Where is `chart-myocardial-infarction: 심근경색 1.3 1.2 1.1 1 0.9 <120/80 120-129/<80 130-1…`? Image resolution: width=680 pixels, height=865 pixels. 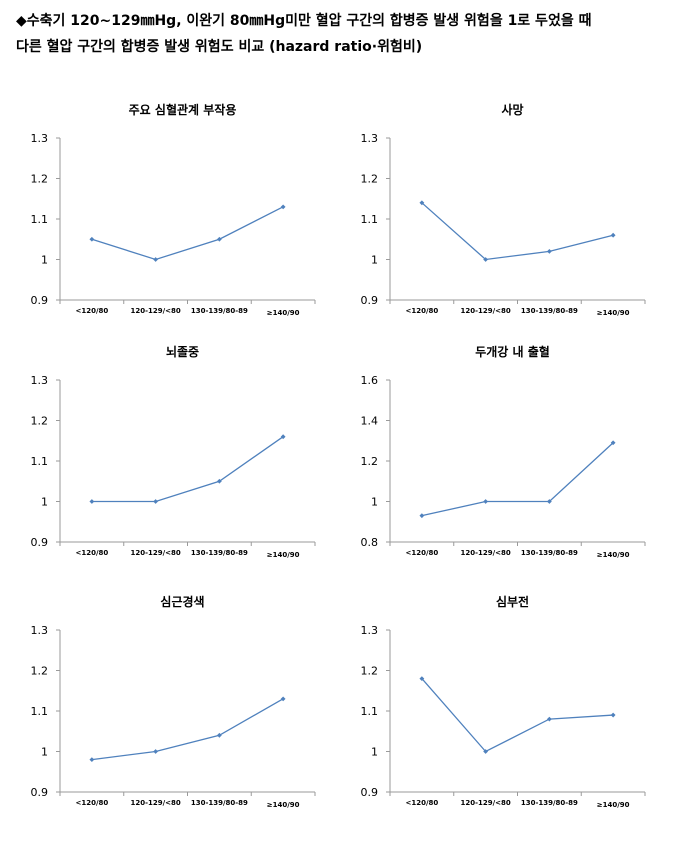
chart-myocardial-infarction: 심근경색 1.3 1.2 1.1 1 0.9 <120/80 120-129/<80 130-1… is located at coordinates (173, 701).